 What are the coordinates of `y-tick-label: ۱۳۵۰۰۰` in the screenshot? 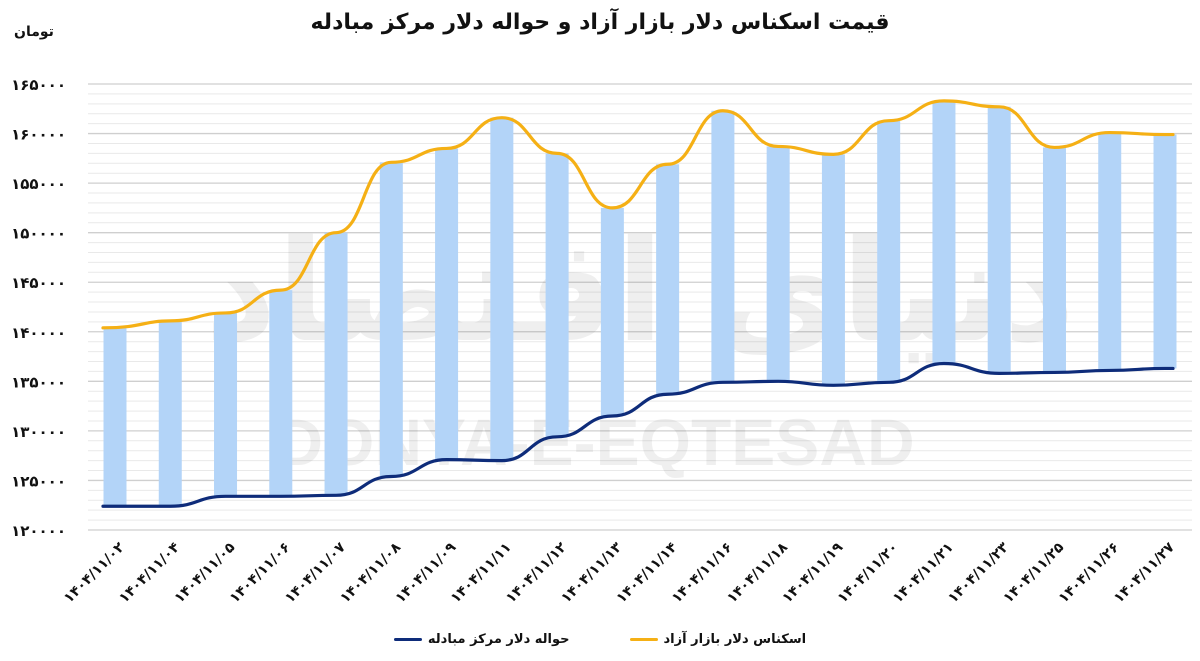 It's located at (38, 382).